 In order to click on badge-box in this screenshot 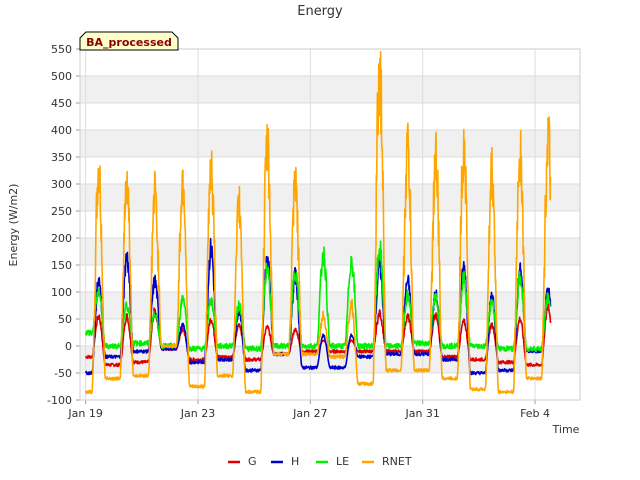, I will do `click(129, 41)`.